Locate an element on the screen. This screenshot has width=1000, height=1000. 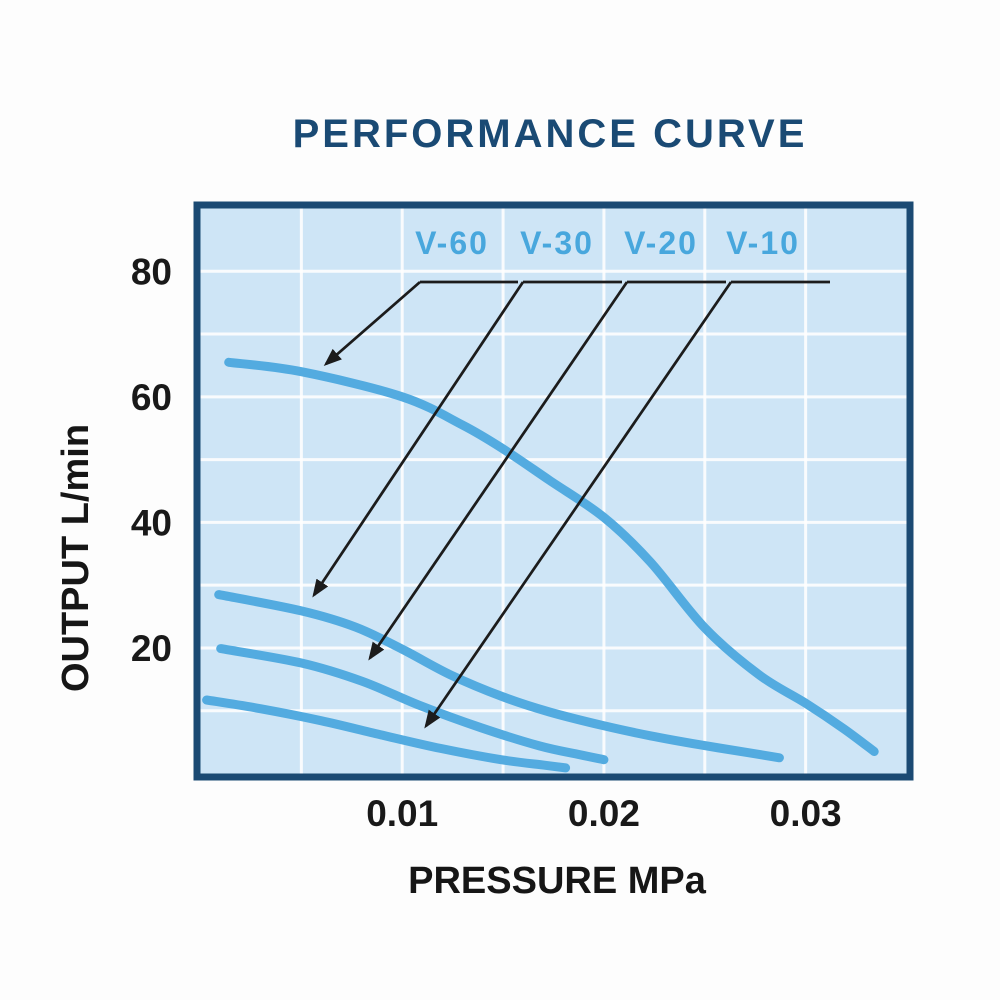
x-axis-ticks: 0.01 0.02 0.03 is located at coordinates (603, 813).